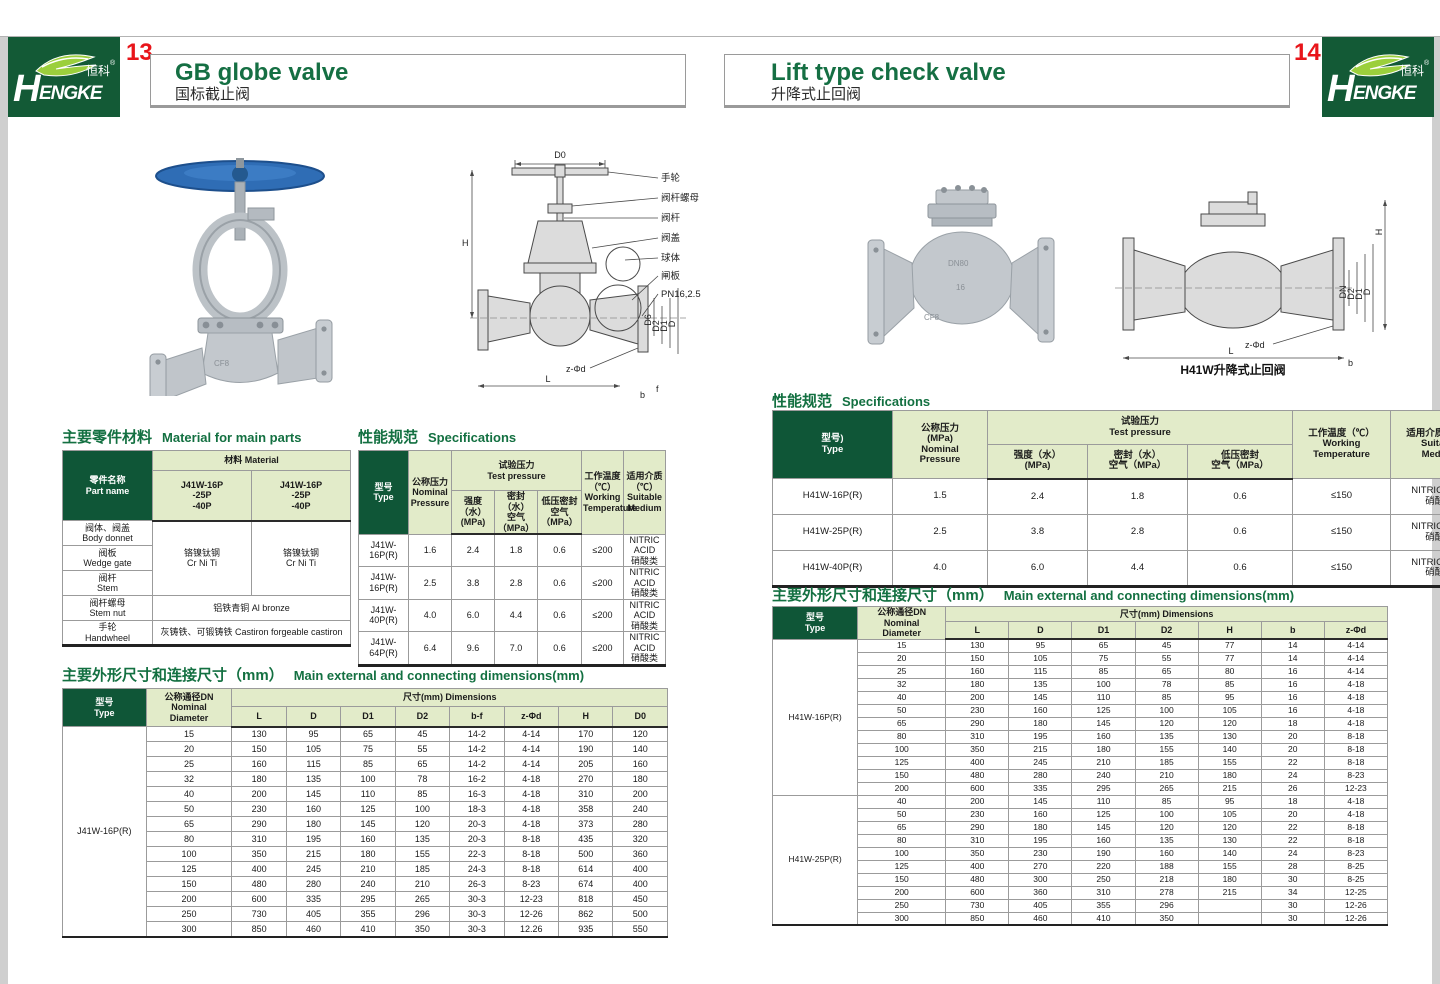  What do you see at coordinates (259, 809) in the screenshot?
I see `data-cell: 230` at bounding box center [259, 809].